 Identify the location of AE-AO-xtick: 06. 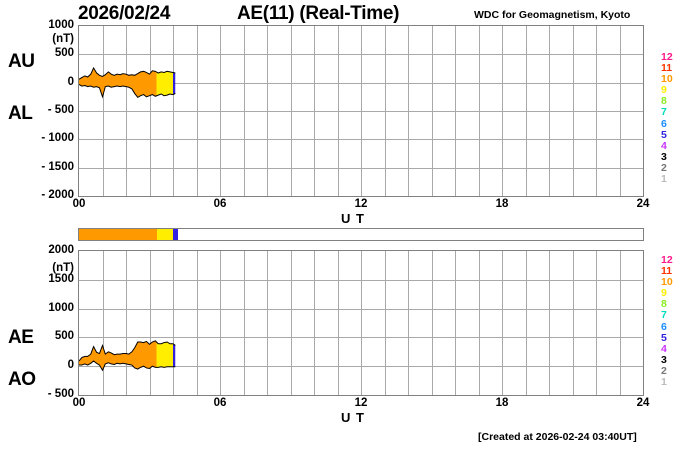
(220, 403).